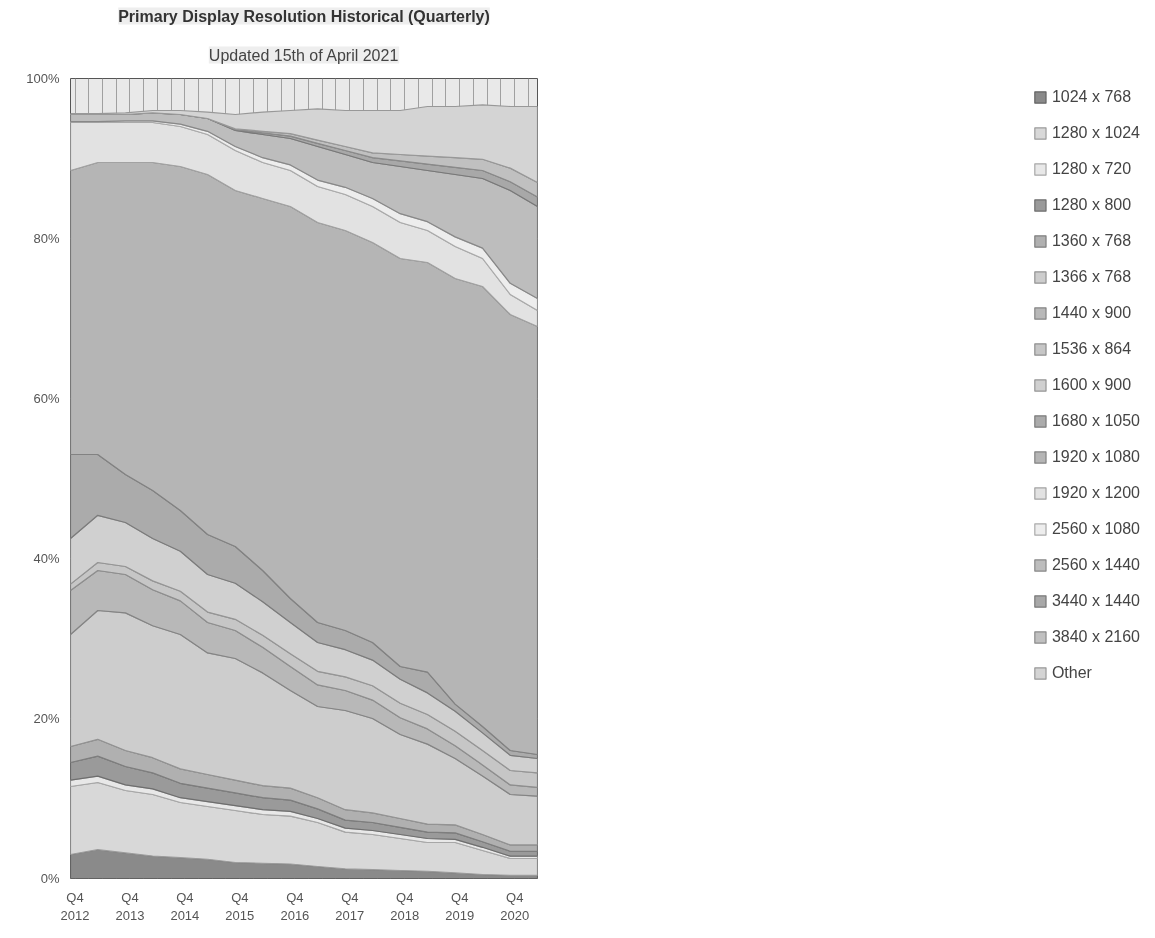  What do you see at coordinates (75, 906) in the screenshot?
I see `x-tick-label: Q4 2012` at bounding box center [75, 906].